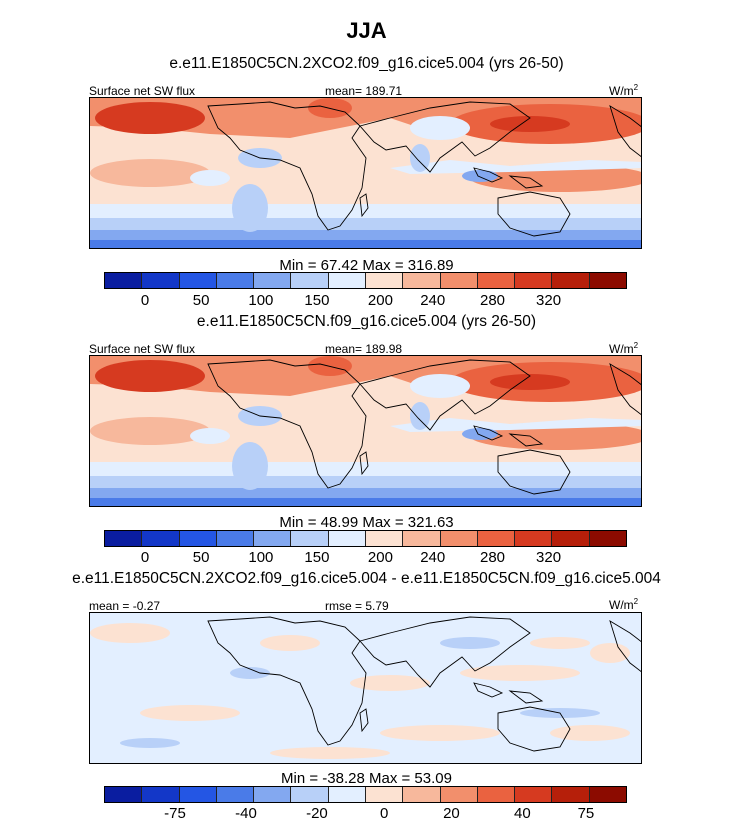 Image resolution: width=733 pixels, height=824 pixels. Describe the element at coordinates (624, 90) in the screenshot. I see `panel-1-units: W/m2` at that location.